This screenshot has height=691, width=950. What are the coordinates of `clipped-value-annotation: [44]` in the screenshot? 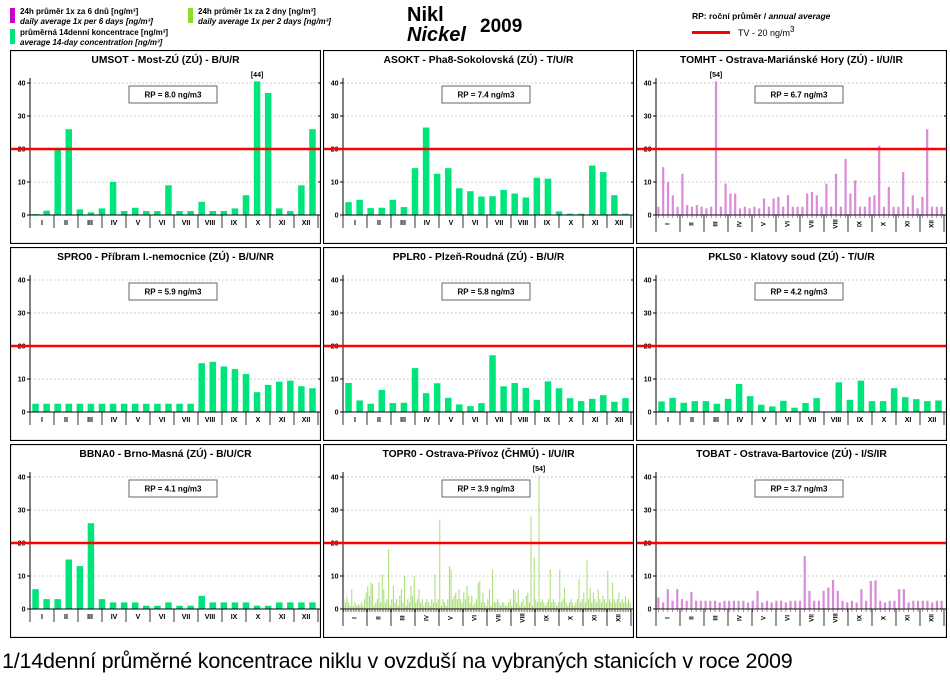 It's located at (257, 75).